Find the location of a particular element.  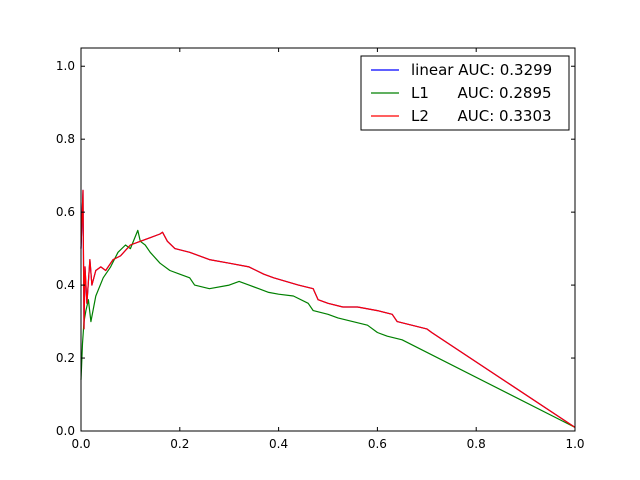

legend-label-linear: linear AUC: 0.3299 is located at coordinates (481, 70).